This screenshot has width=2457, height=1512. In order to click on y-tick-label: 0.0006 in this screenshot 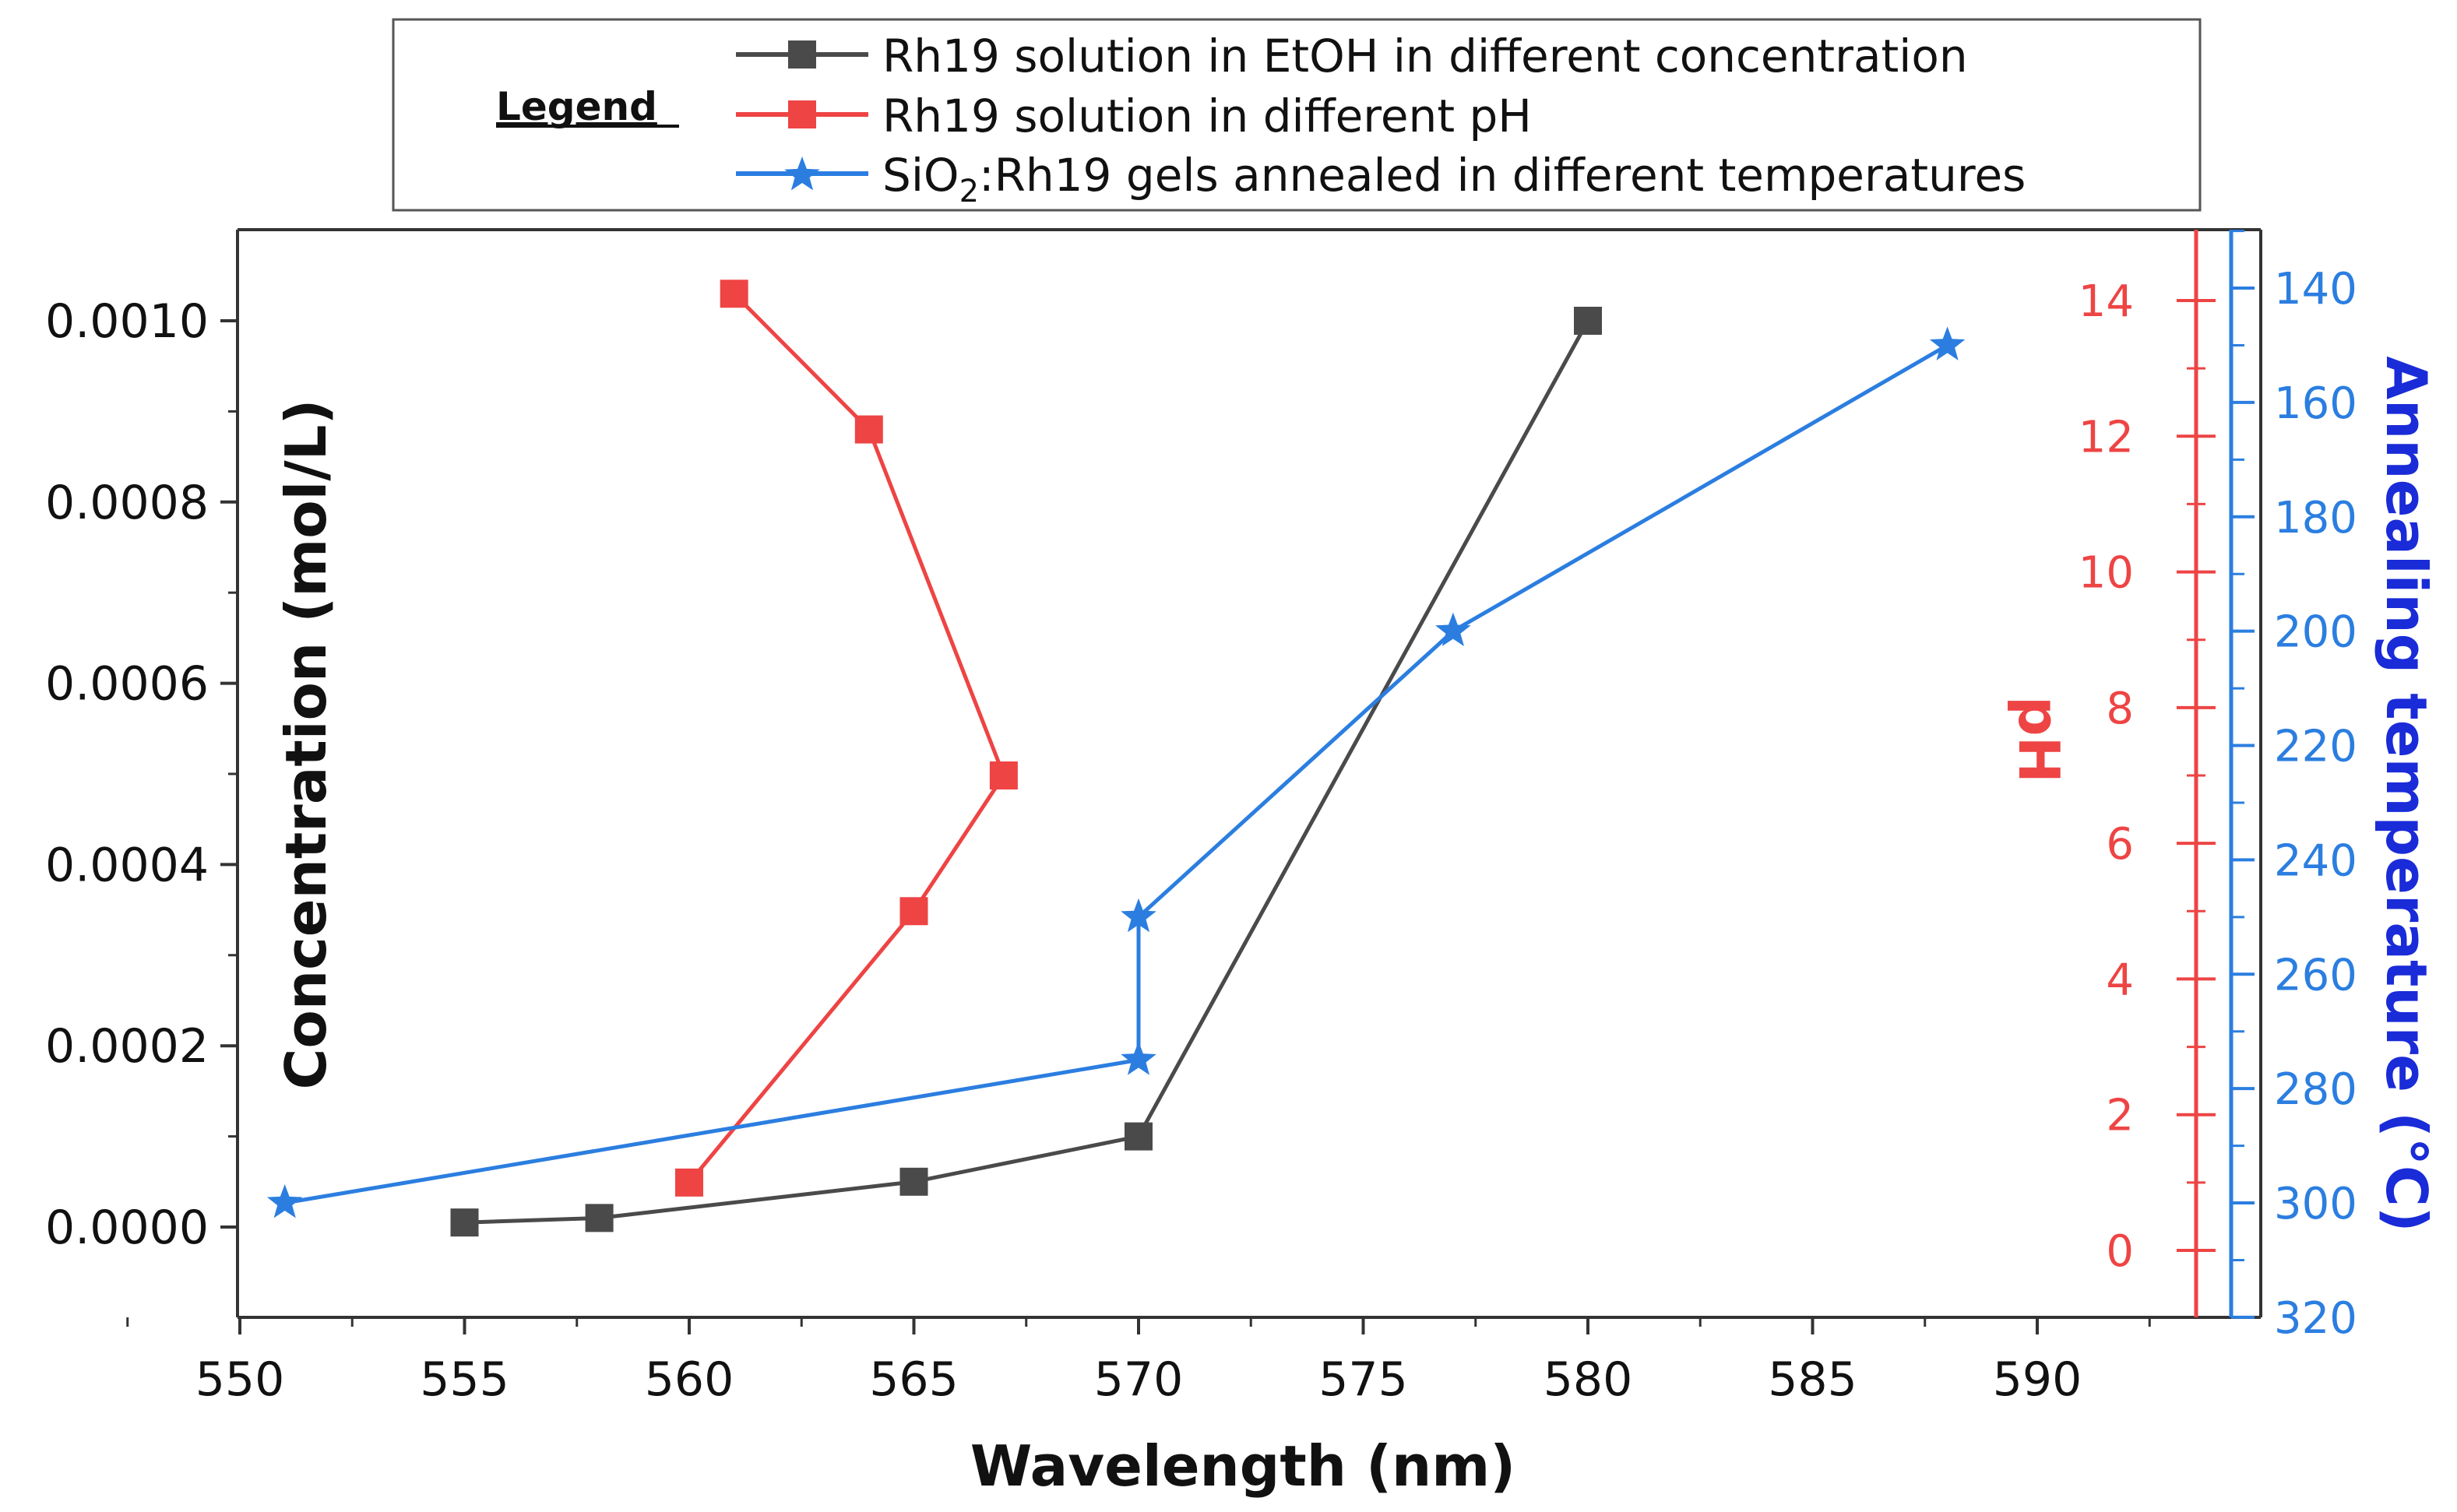, I will do `click(127, 684)`.